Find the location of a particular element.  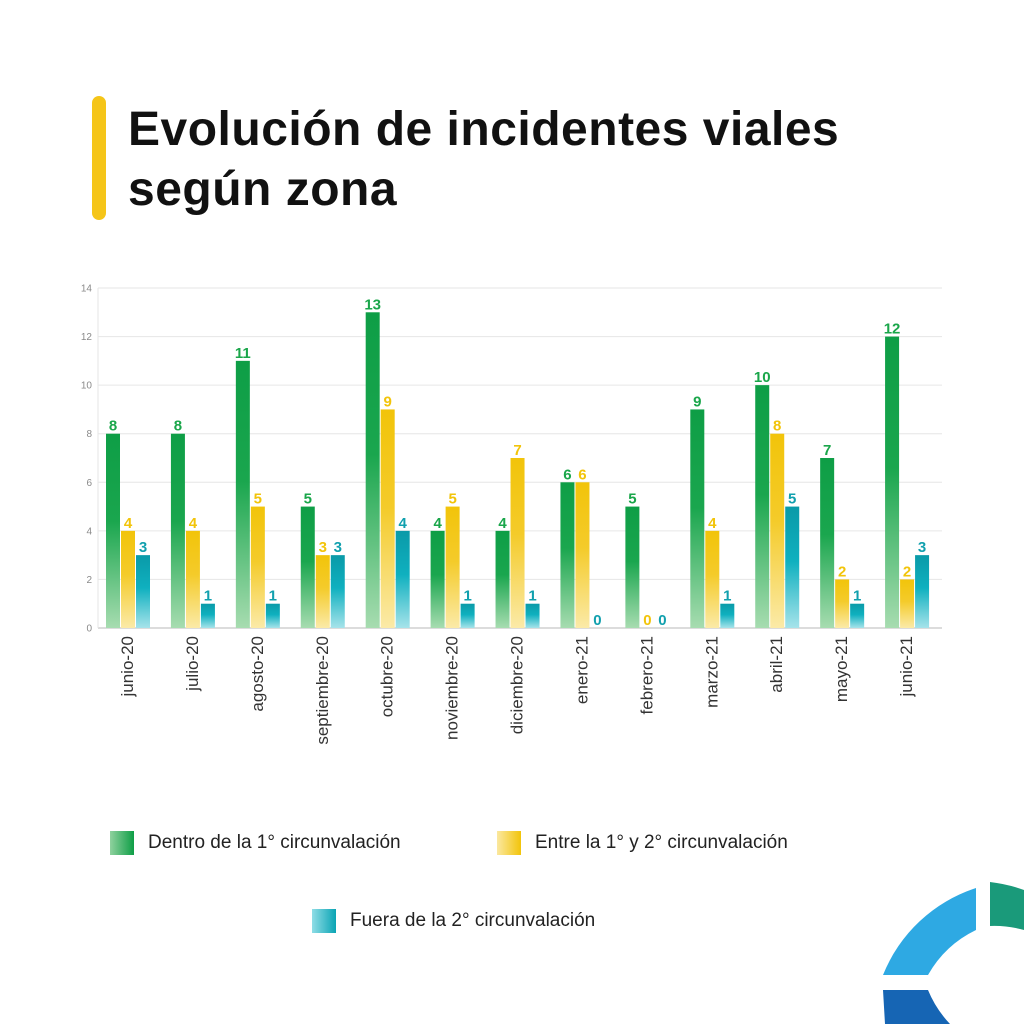

data-label-dentro: 6 is located at coordinates (567, 474).